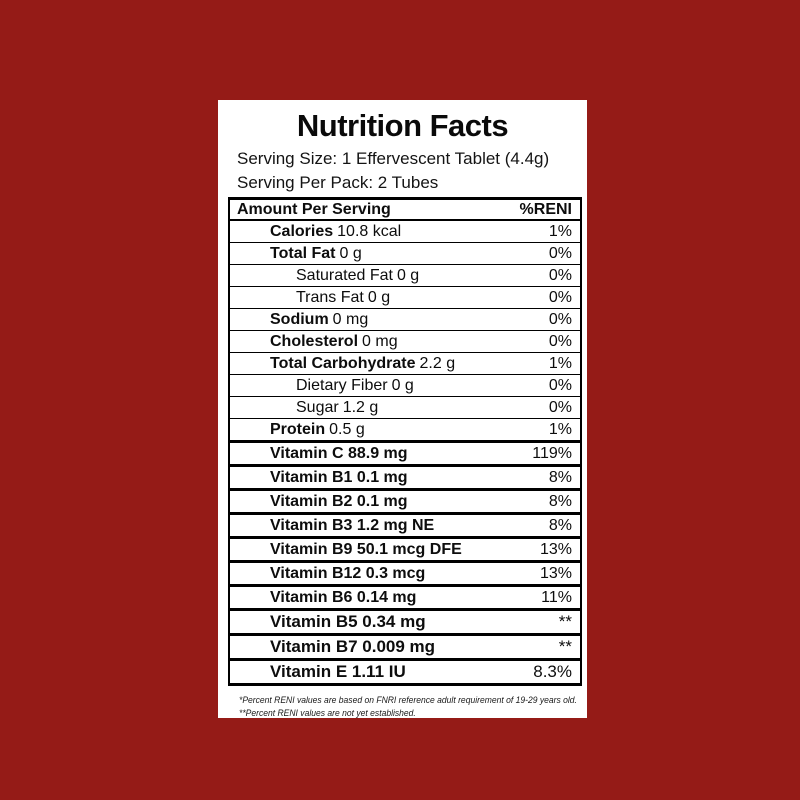 This screenshot has width=800, height=800. I want to click on sodium-name: Sodium, so click(299, 319).